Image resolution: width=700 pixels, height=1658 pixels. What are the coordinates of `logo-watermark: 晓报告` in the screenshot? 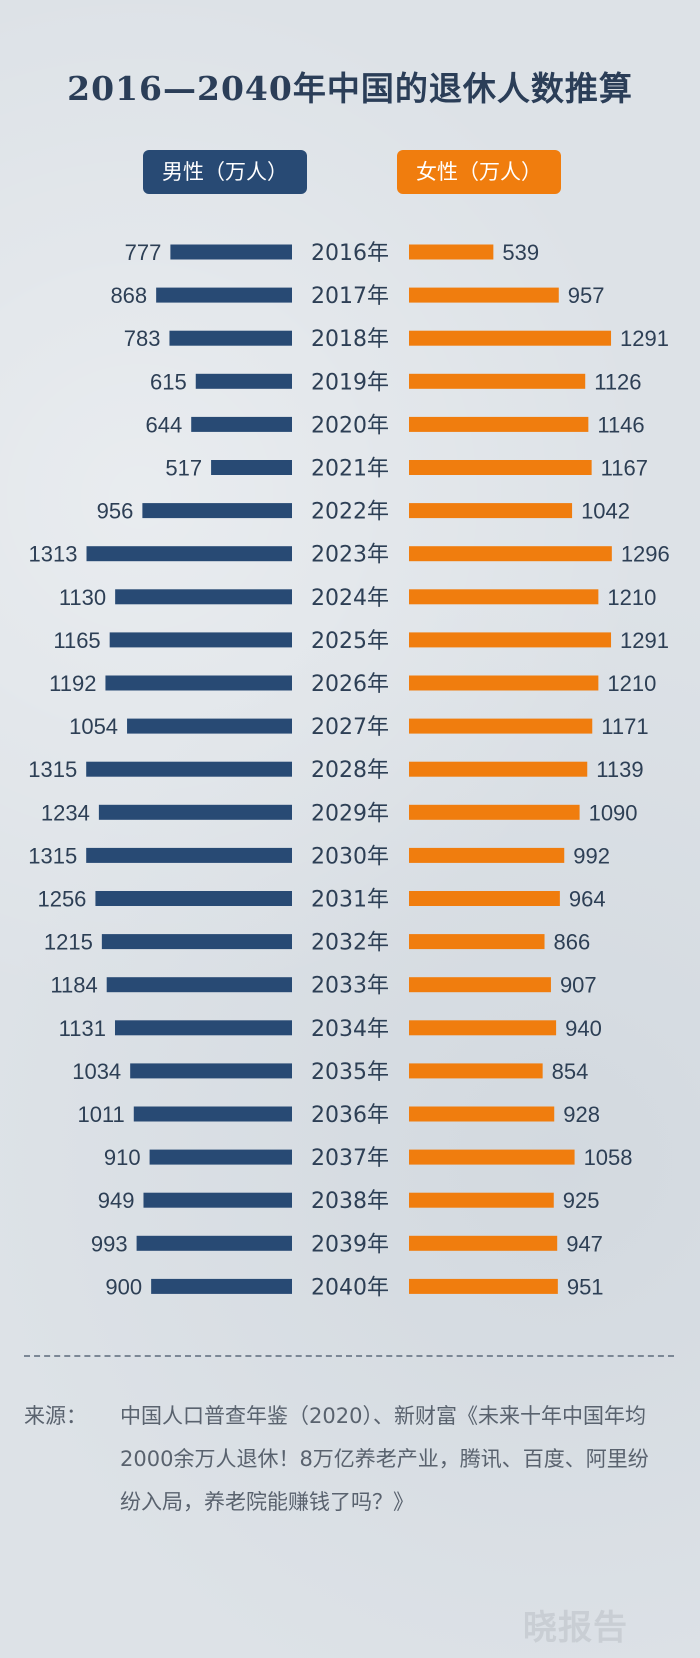 It's located at (575, 1628).